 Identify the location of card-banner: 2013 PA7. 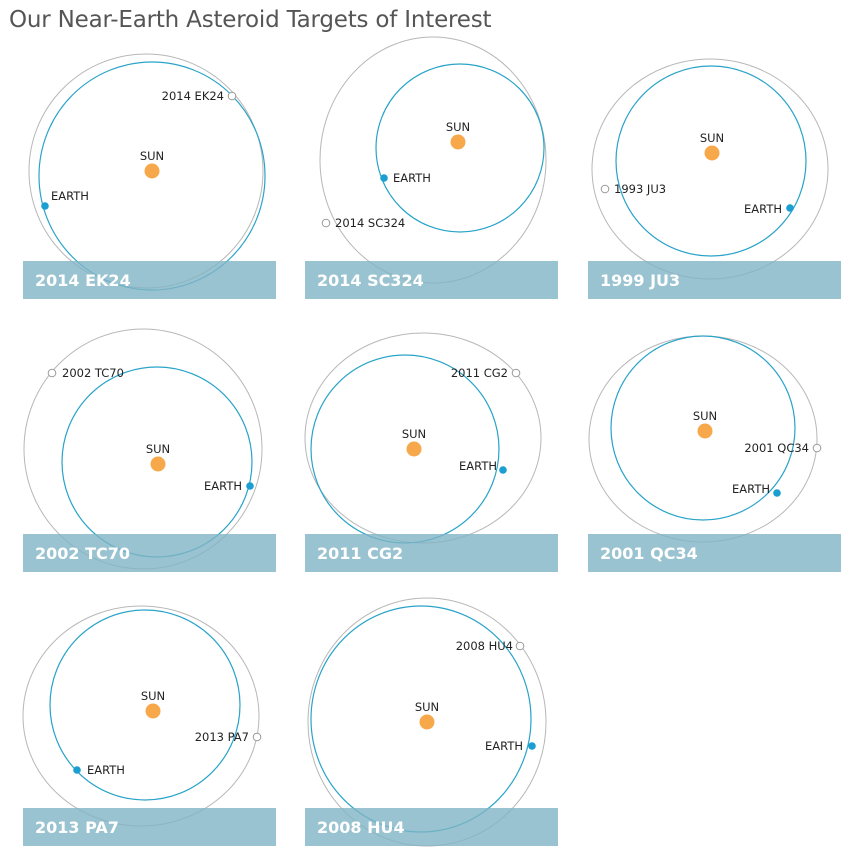
(149, 827).